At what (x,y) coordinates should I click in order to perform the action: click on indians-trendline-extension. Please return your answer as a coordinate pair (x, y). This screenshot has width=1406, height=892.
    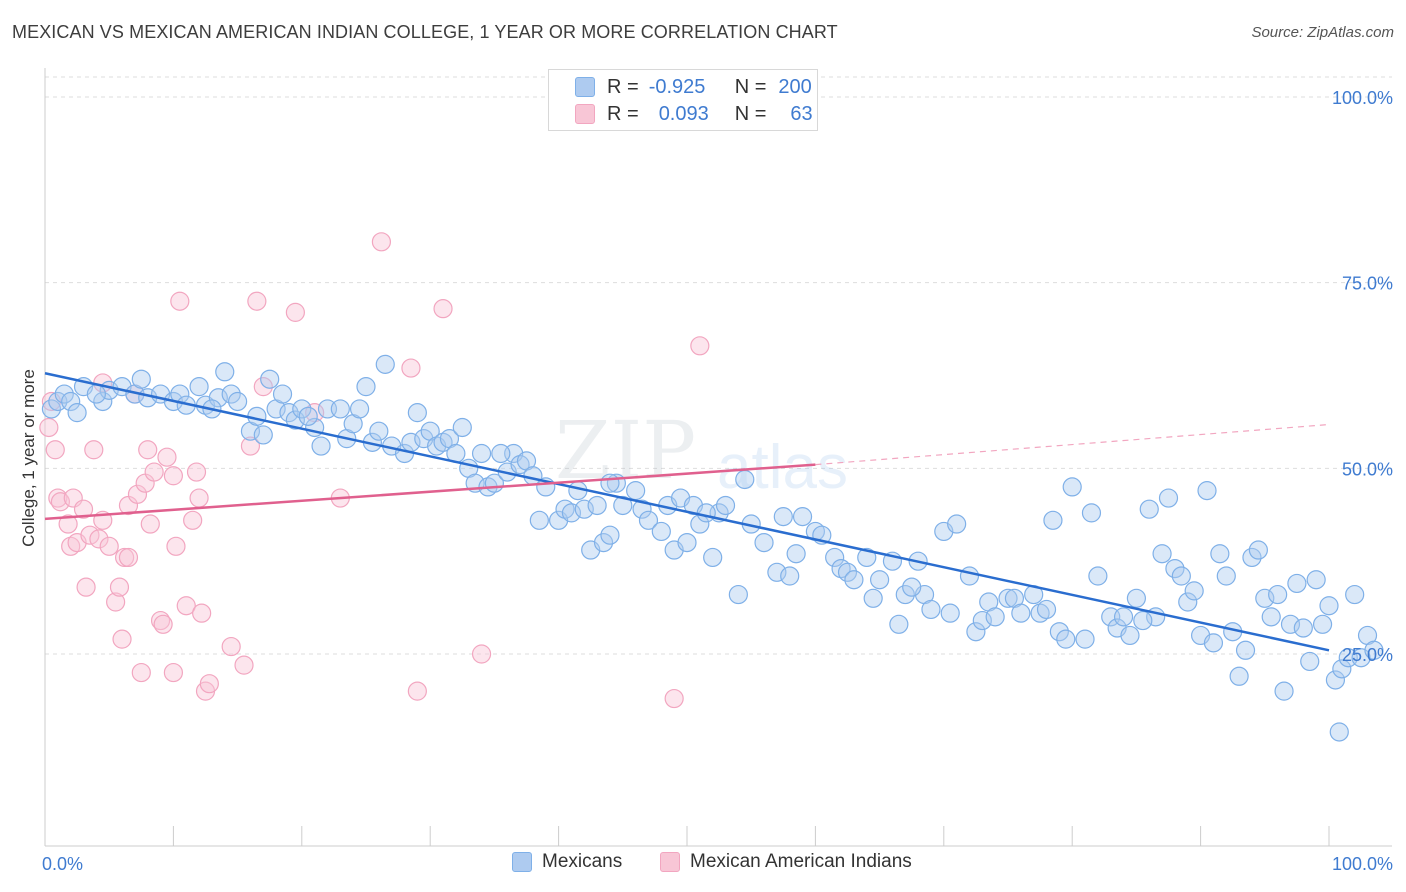
    Looking at the image, I should click on (1072, 444).